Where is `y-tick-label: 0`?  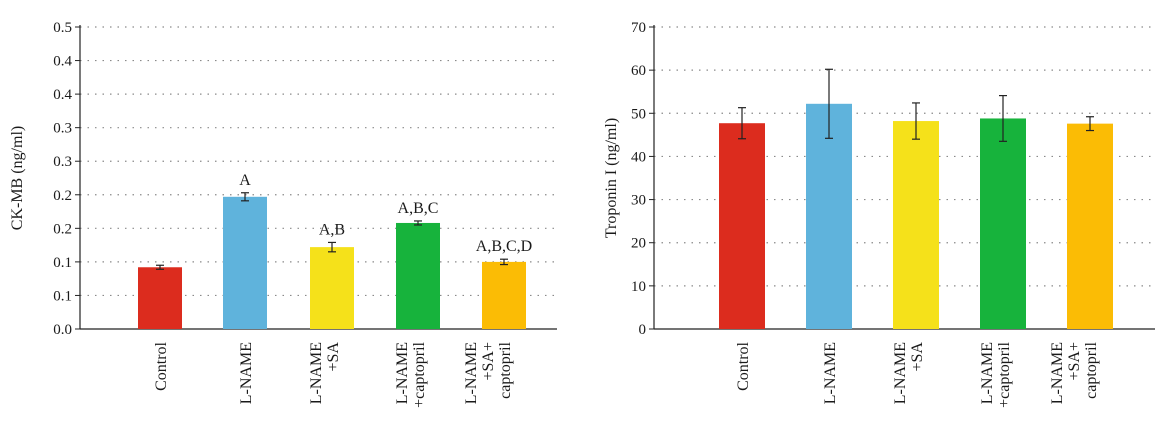 y-tick-label: 0 is located at coordinates (643, 330).